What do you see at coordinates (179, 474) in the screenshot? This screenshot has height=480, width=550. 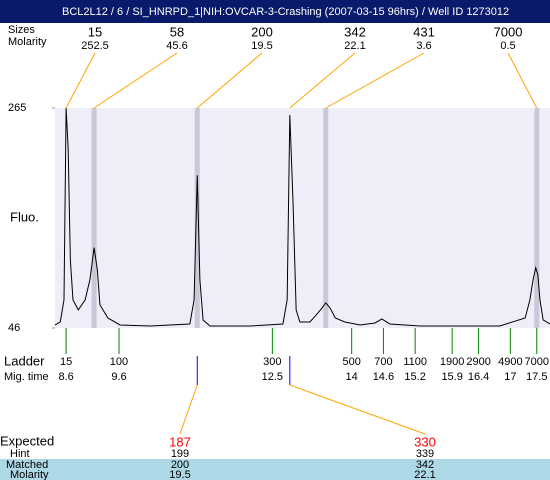 I see `matched-molarity: 19.5` at bounding box center [179, 474].